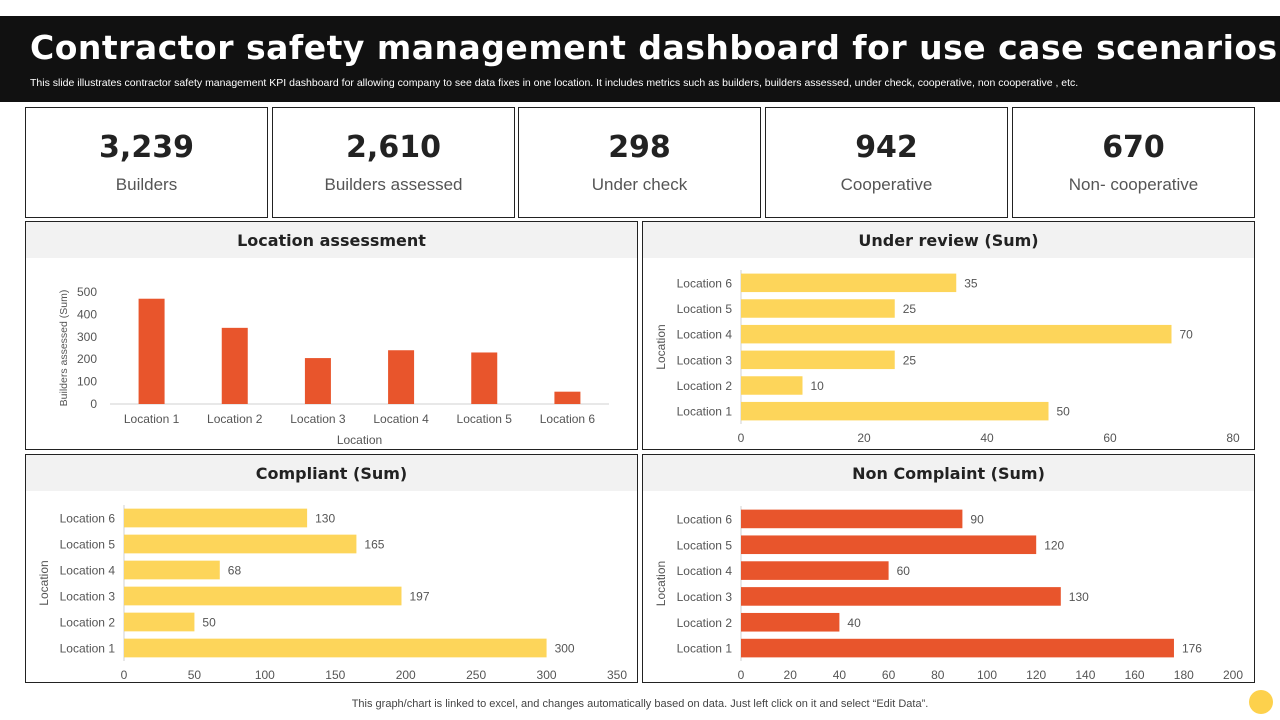  Describe the element at coordinates (1135, 675) in the screenshot. I see `x-tick-label: 160` at that location.